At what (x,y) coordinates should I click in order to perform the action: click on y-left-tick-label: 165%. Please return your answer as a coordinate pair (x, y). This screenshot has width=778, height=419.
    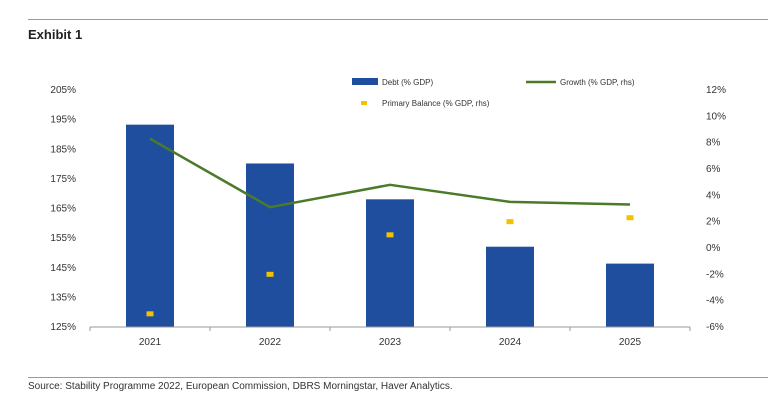
    Looking at the image, I should click on (63, 209).